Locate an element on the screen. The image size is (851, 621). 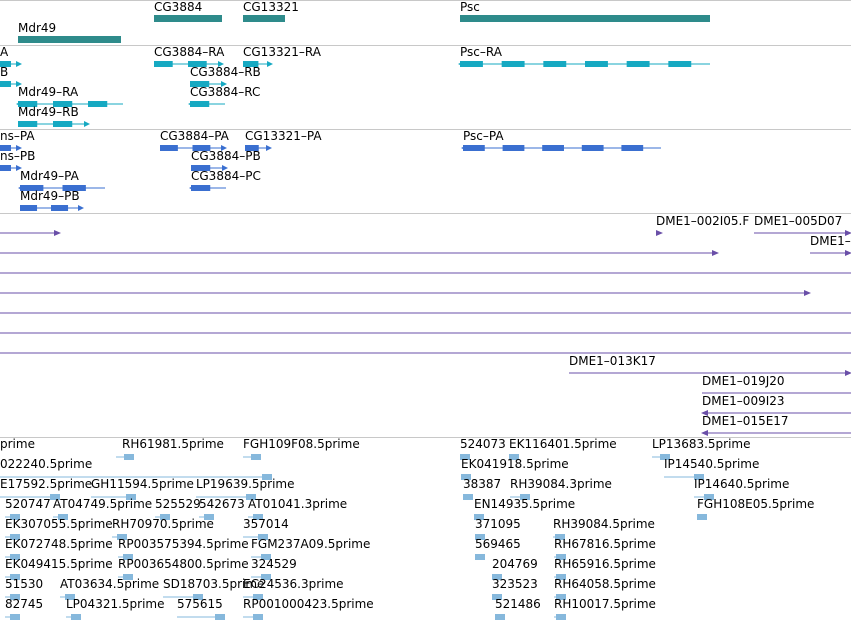
feature-label: CG13321 is located at coordinates (271, 7).